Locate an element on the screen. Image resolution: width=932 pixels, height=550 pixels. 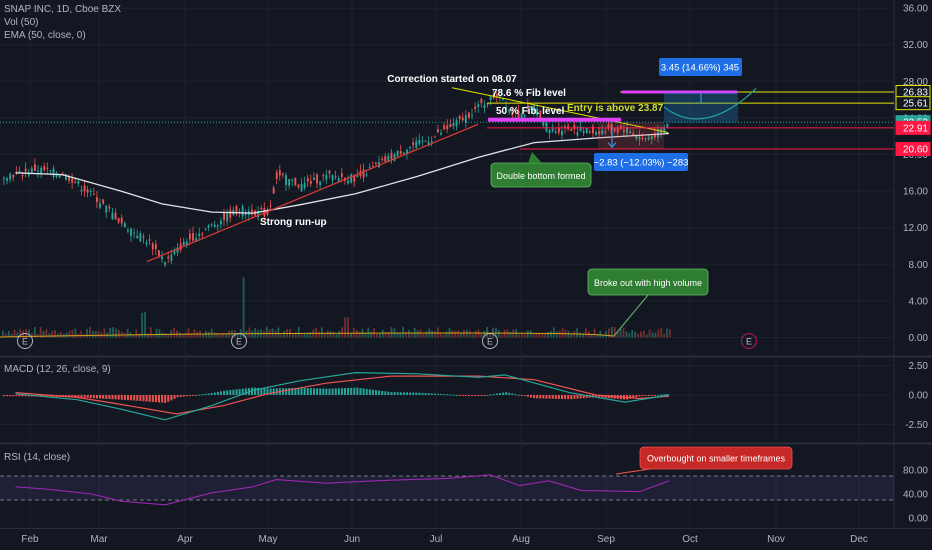
price-axis-label is located at coordinates (913, 103).